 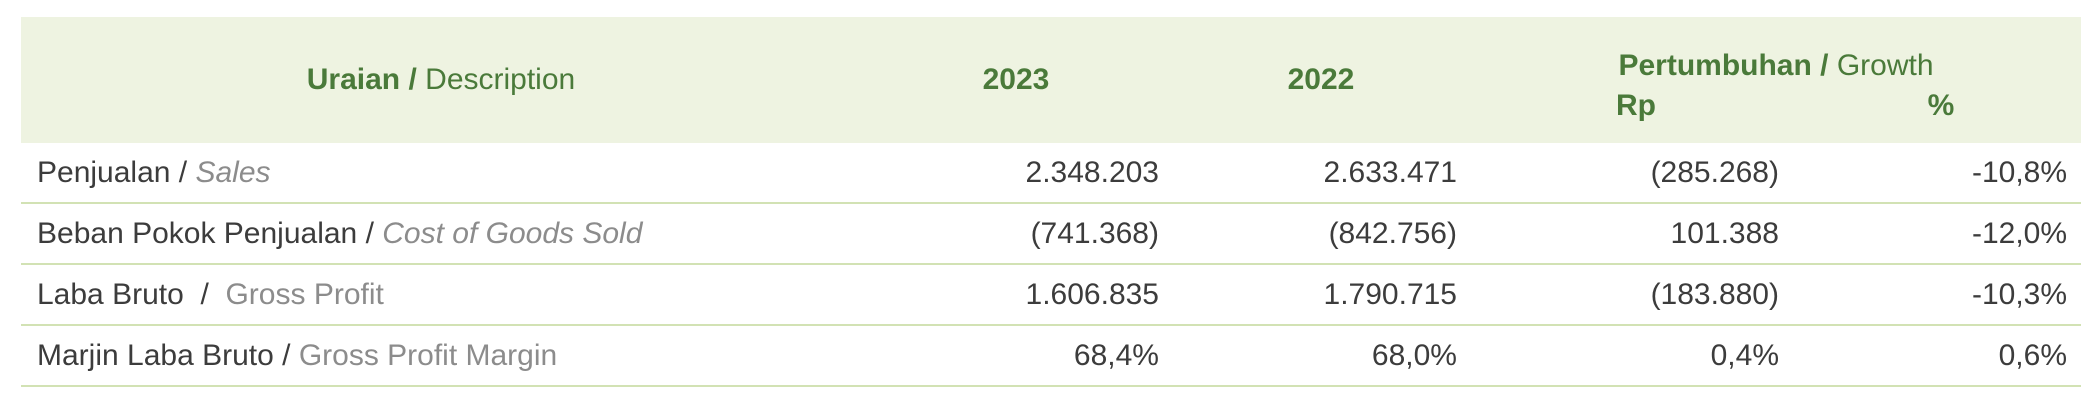 I want to click on header-year-2022: 2022, so click(x=1321, y=79).